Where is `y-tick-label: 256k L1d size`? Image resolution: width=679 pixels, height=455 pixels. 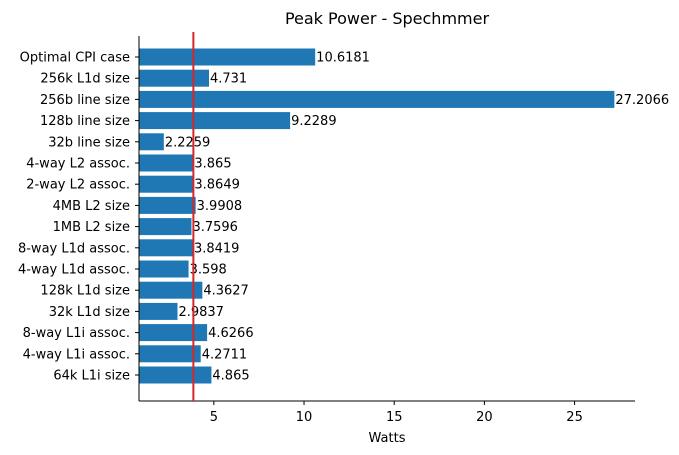
y-tick-label: 256k L1d size is located at coordinates (85, 79).